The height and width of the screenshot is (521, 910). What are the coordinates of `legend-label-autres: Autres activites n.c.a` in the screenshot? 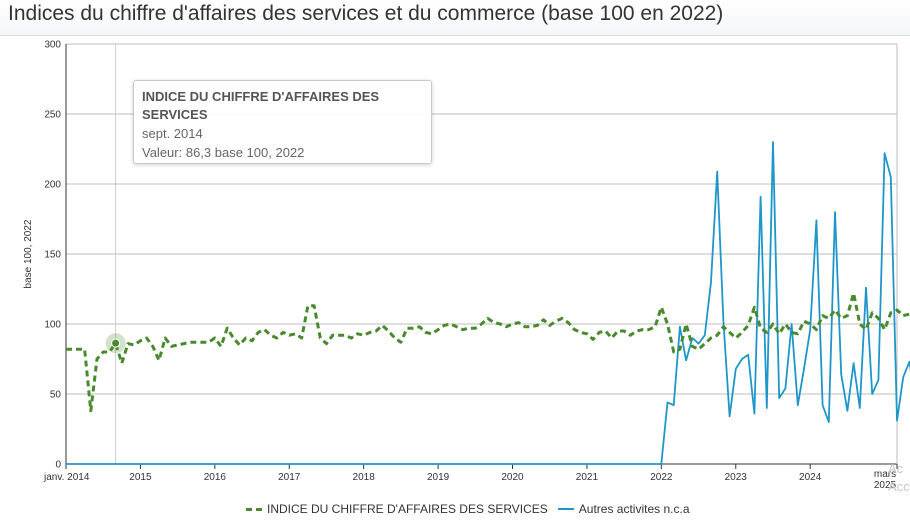 It's located at (634, 509).